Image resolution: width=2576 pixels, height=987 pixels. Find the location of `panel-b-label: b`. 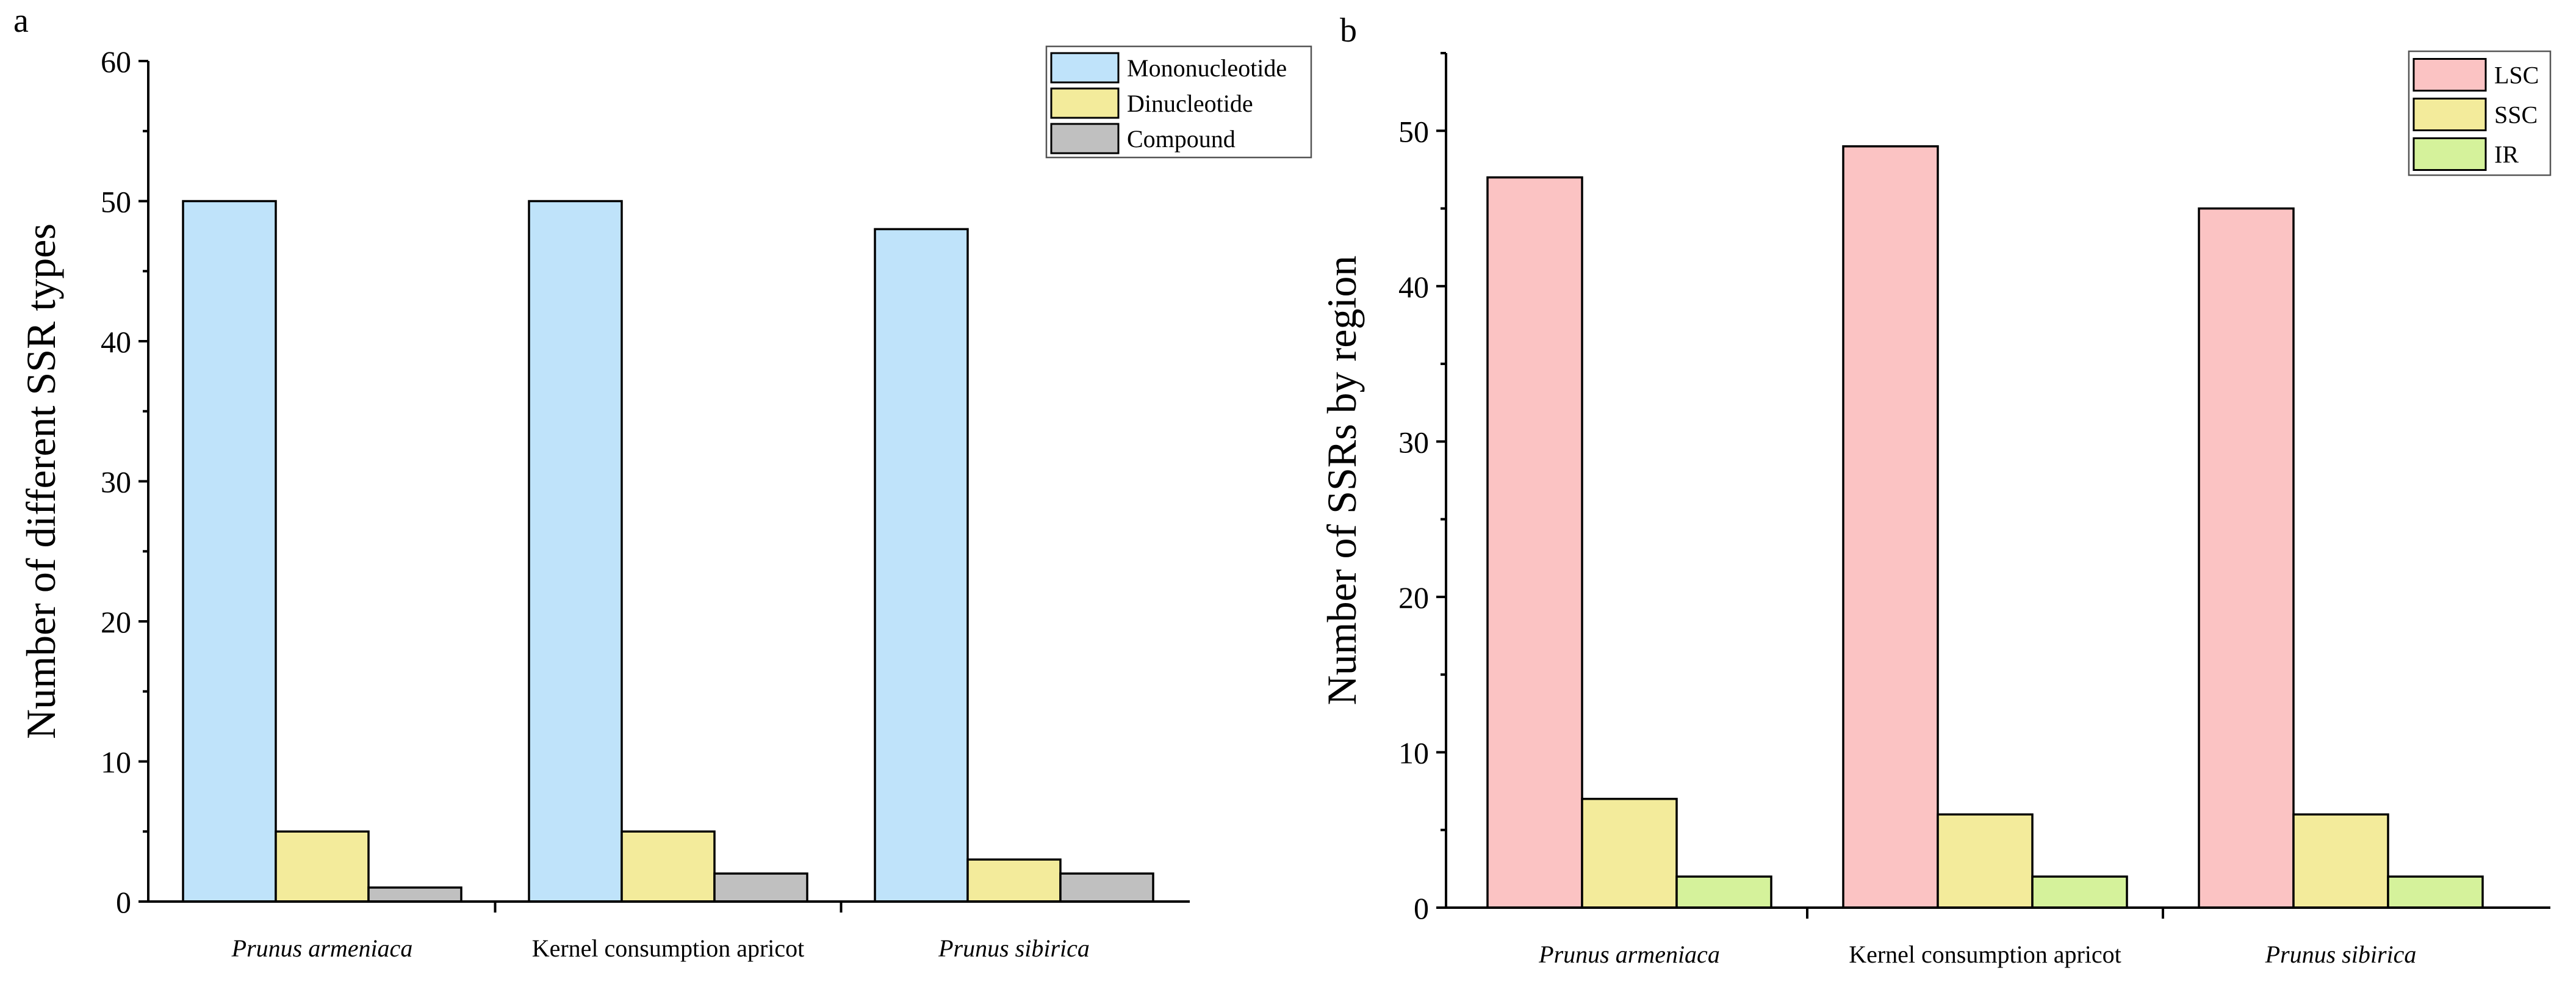

panel-b-label: b is located at coordinates (1348, 30).